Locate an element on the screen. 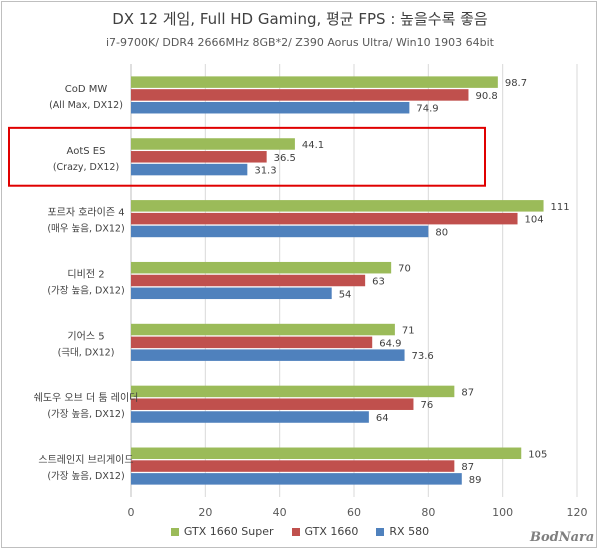 Image resolution: width=600 pixels, height=551 pixels. data-label: 74.9 is located at coordinates (427, 109).